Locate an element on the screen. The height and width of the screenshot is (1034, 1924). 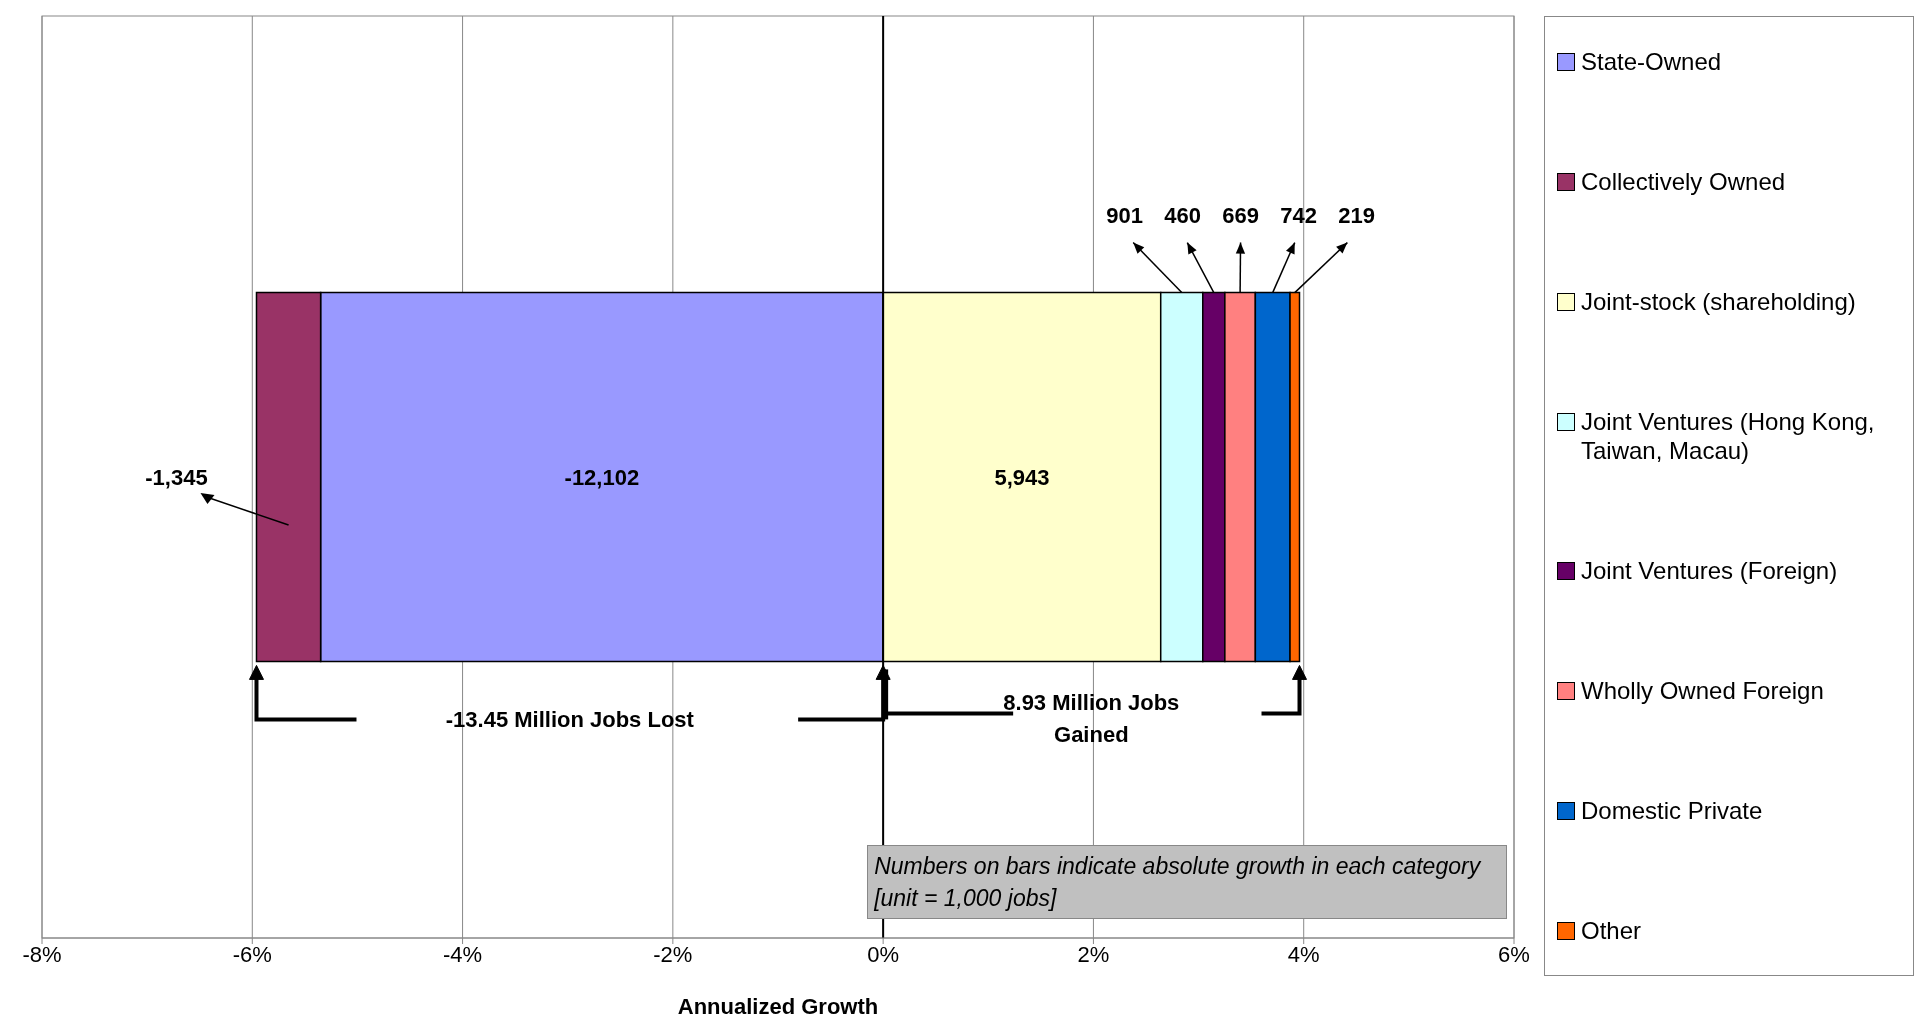
annotation: 460 is located at coordinates (1182, 215).